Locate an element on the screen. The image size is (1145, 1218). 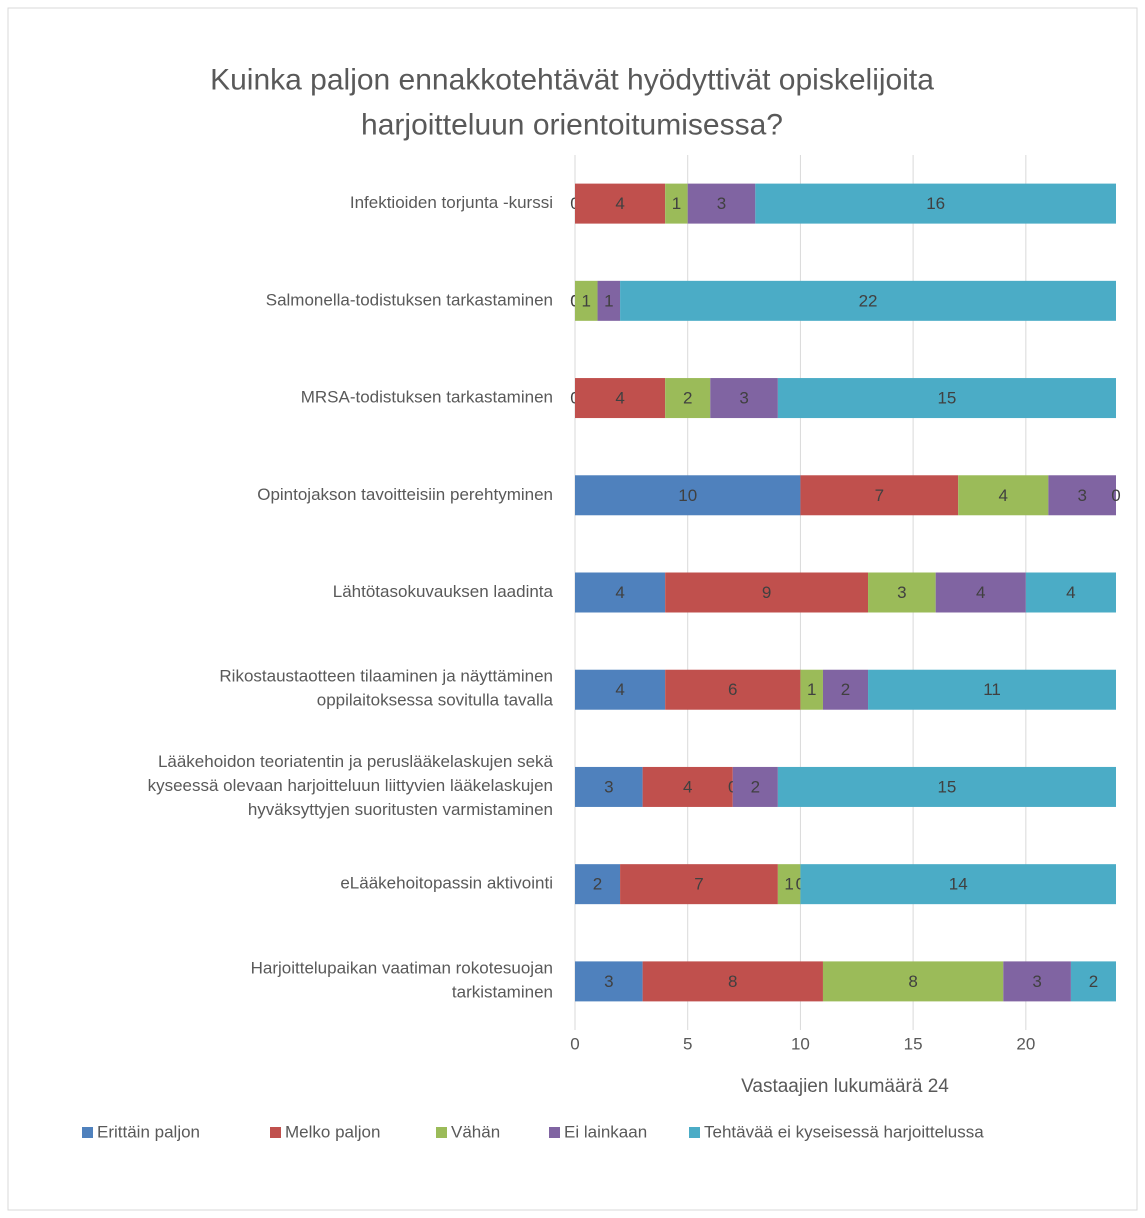
data-label: 0 is located at coordinates (1115, 495).